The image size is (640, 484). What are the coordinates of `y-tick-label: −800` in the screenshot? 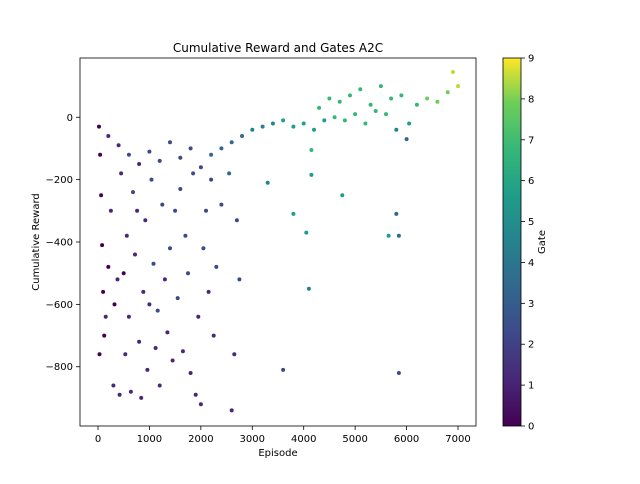 It's located at (59, 367).